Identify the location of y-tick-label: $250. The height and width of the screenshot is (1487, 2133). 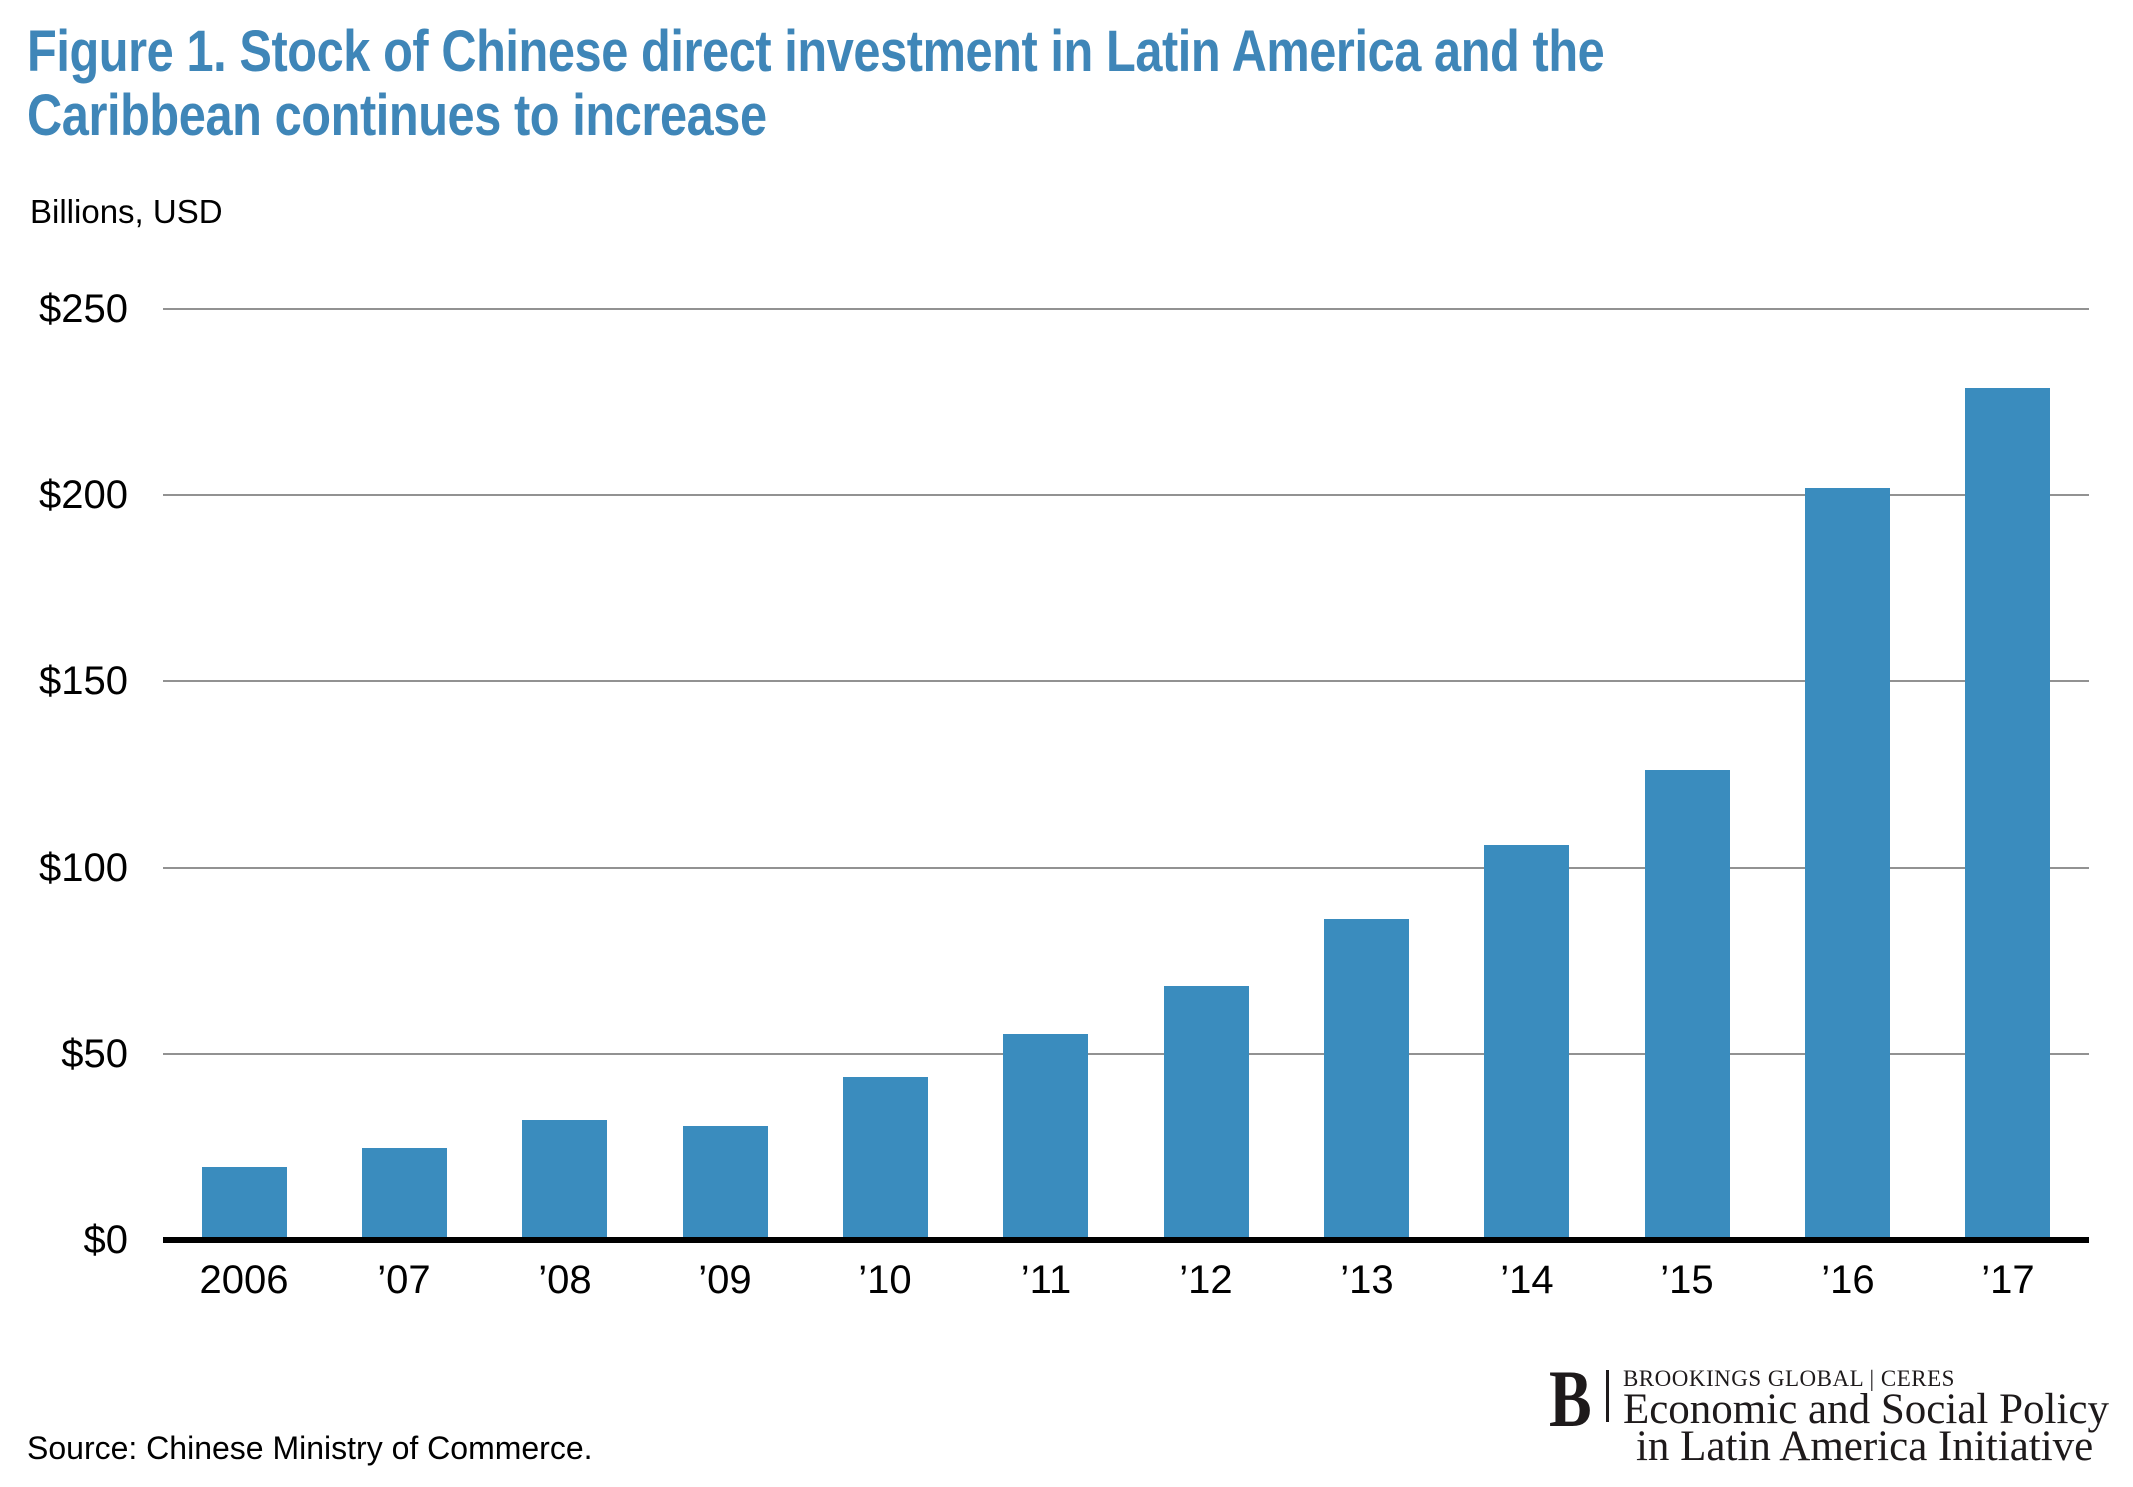
(83, 309).